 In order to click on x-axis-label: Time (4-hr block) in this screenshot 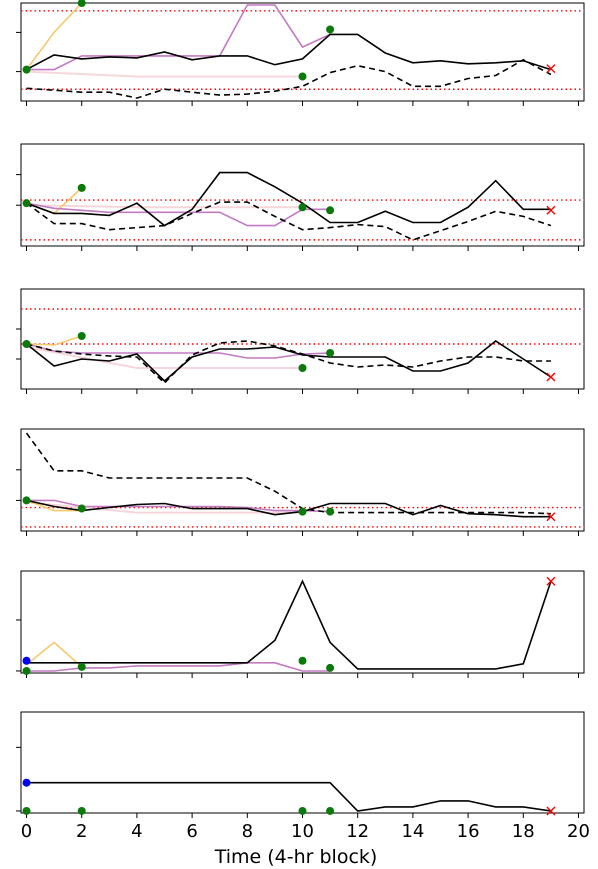, I will do `click(296, 857)`.